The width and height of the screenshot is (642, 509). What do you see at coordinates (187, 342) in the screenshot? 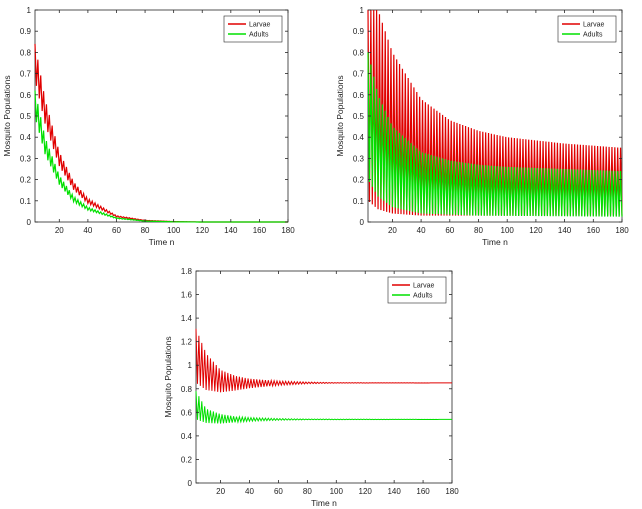
I see `y-tick-label: 1.2` at bounding box center [187, 342].